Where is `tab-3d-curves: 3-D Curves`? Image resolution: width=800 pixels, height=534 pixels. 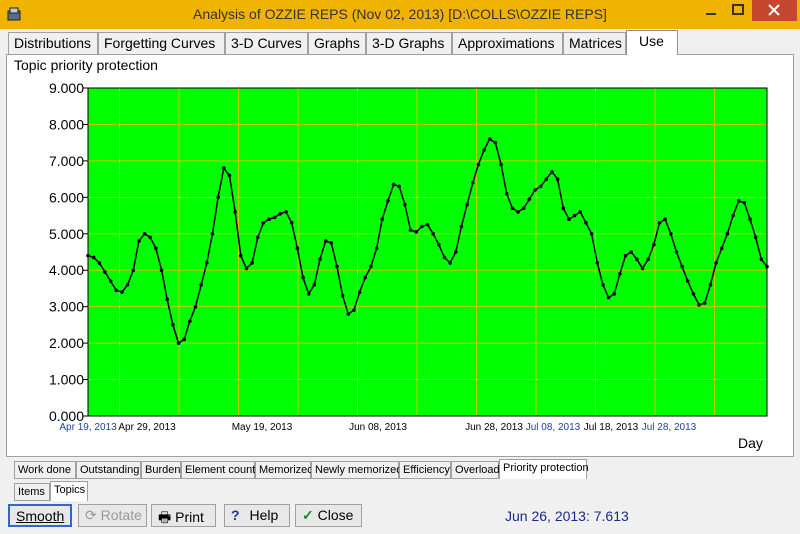
tab-3d-curves: 3-D Curves is located at coordinates (266, 43).